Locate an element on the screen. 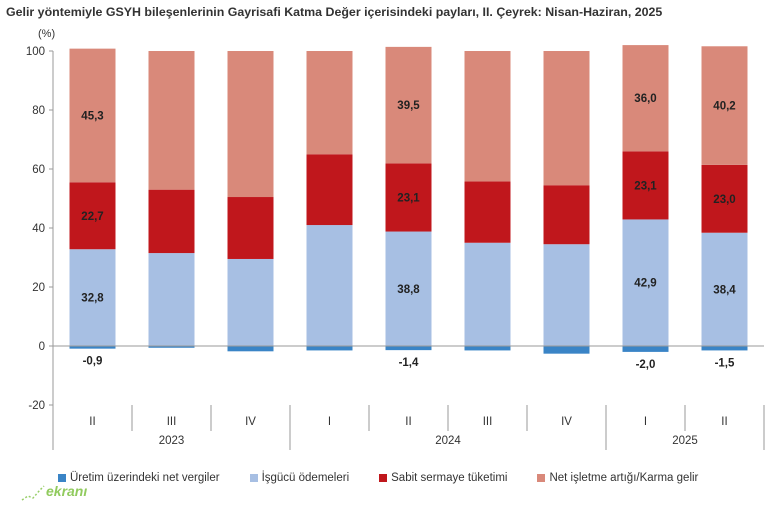  legend-item: Sabit sermaye tüketimi is located at coordinates (443, 478).